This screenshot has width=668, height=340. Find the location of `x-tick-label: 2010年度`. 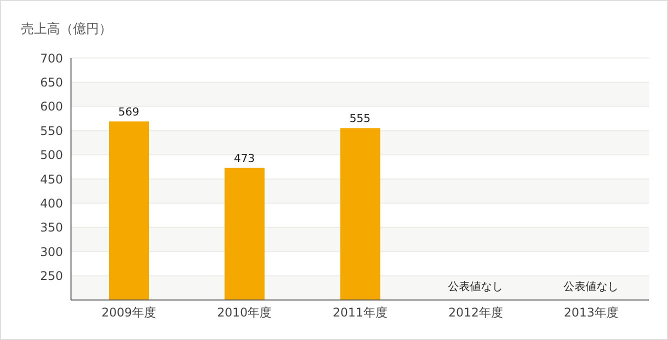

x-tick-label: 2010年度 is located at coordinates (244, 313).